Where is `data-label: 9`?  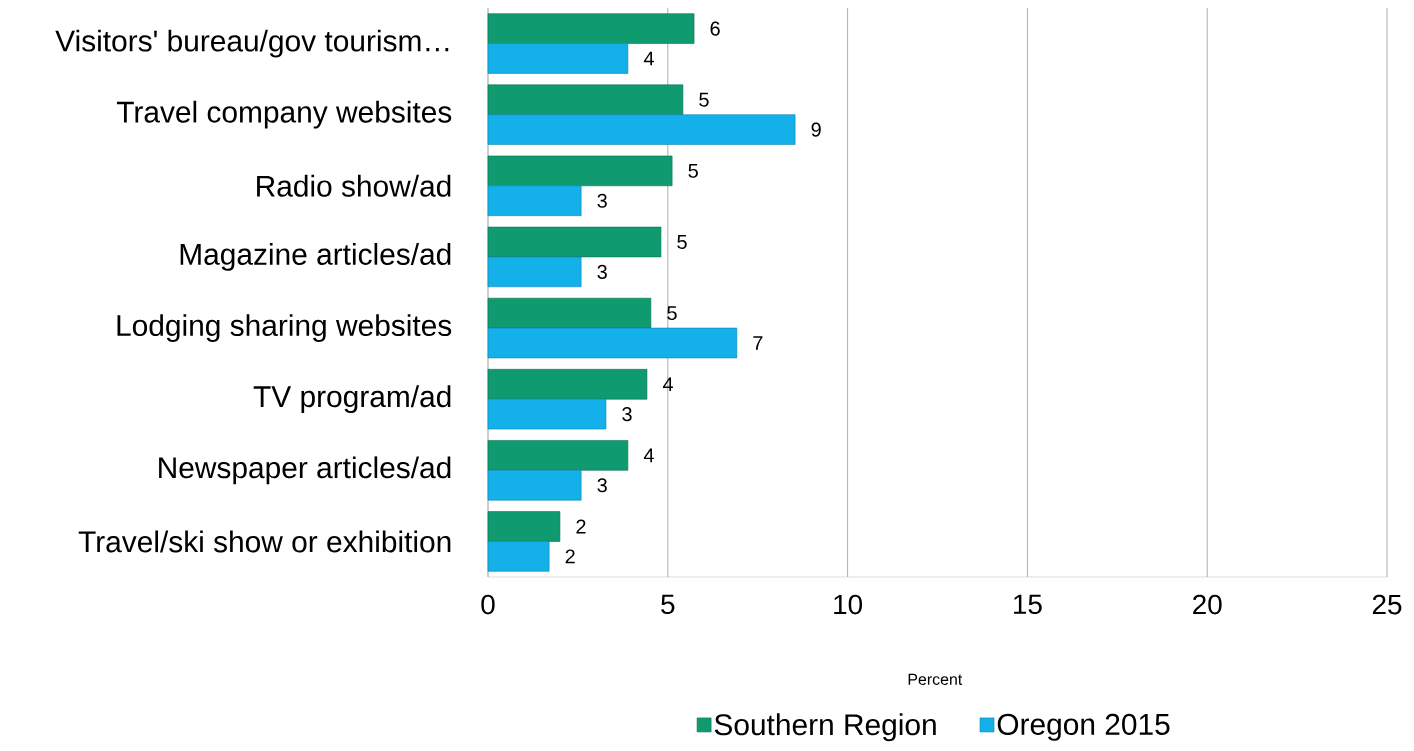 data-label: 9 is located at coordinates (816, 129).